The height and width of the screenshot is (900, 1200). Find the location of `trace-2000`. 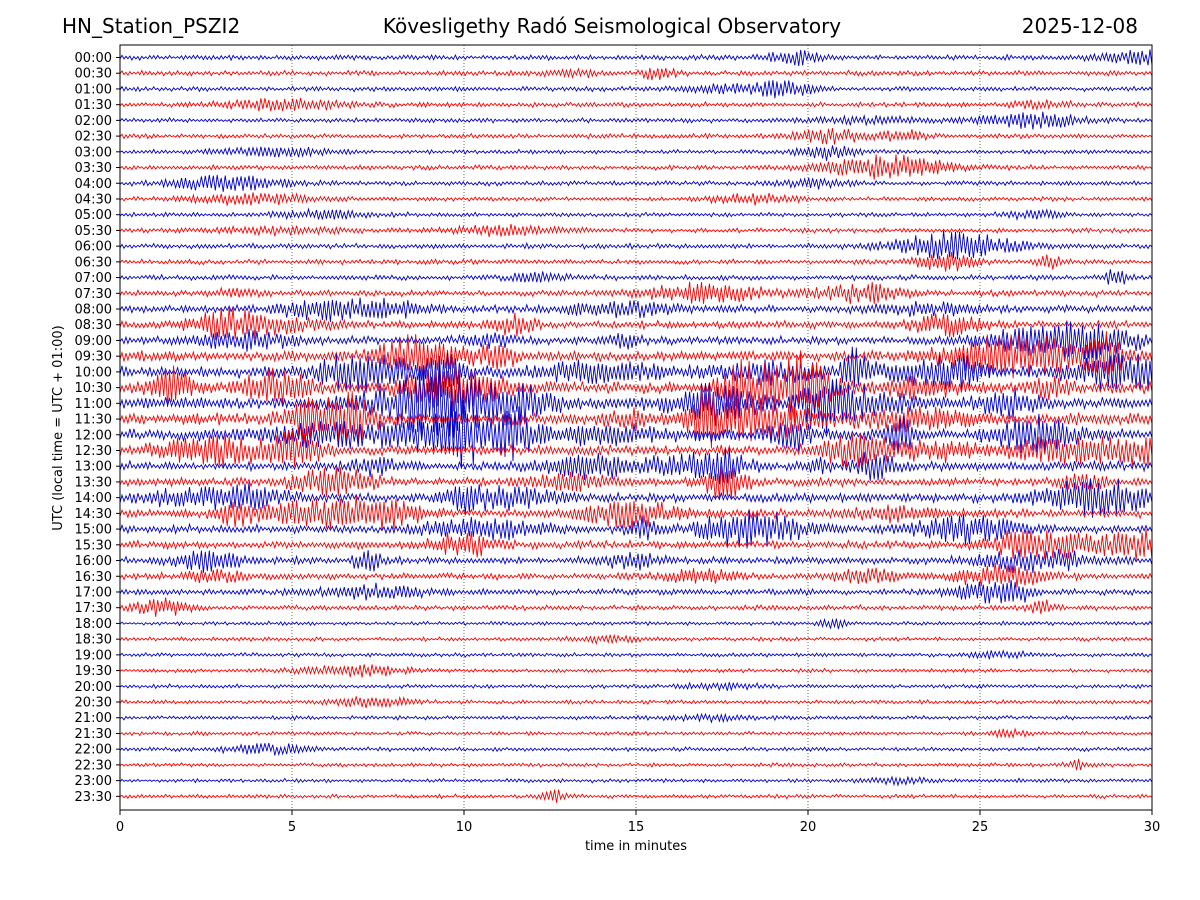

trace-2000 is located at coordinates (636, 686).